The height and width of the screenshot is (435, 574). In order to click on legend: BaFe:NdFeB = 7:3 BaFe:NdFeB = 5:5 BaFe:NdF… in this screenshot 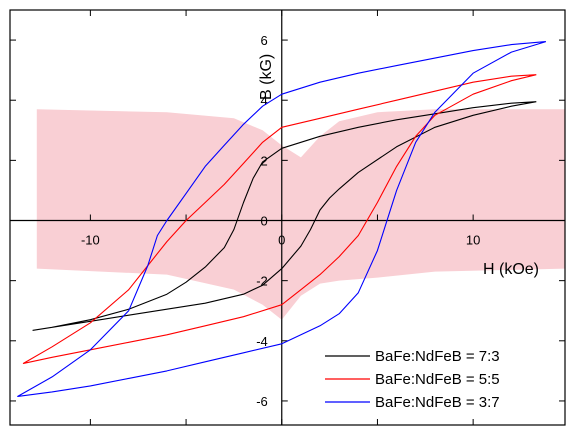, I will do `click(412, 379)`.